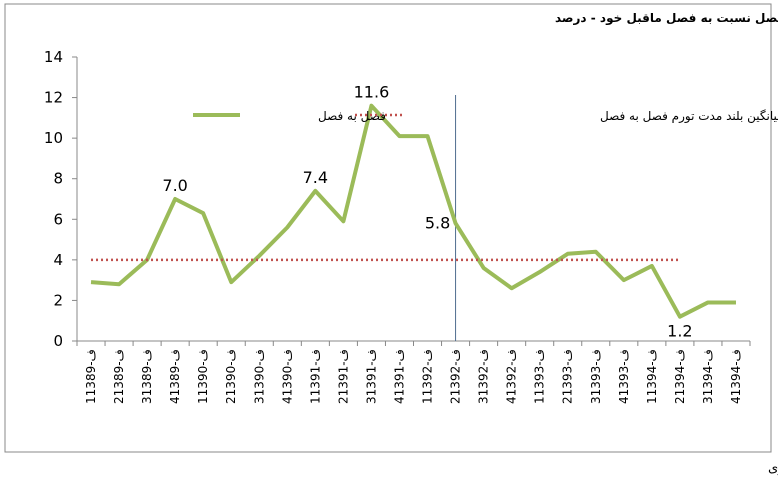 This screenshot has height=490, width=778. What do you see at coordinates (259, 376) in the screenshot?
I see `x-tick-label: 3ف-1390` at bounding box center [259, 376].